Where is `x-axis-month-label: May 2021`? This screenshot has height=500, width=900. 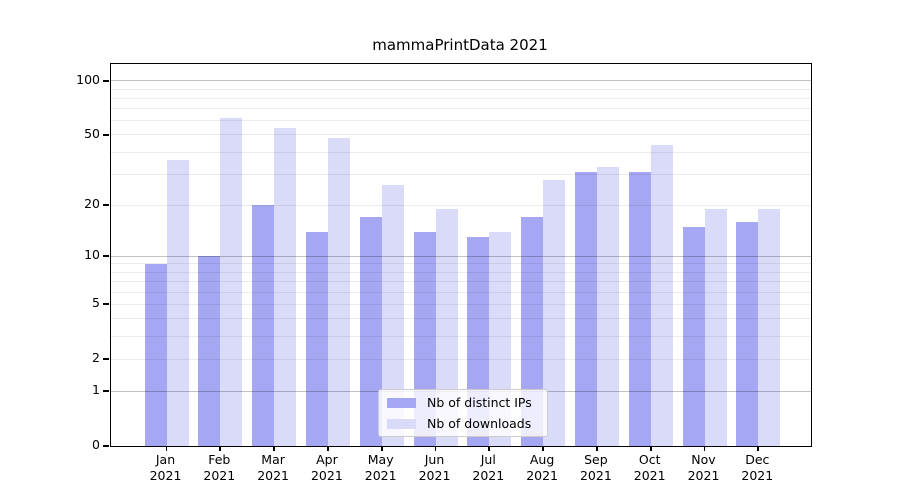 x-axis-month-label: May 2021 is located at coordinates (380, 467).